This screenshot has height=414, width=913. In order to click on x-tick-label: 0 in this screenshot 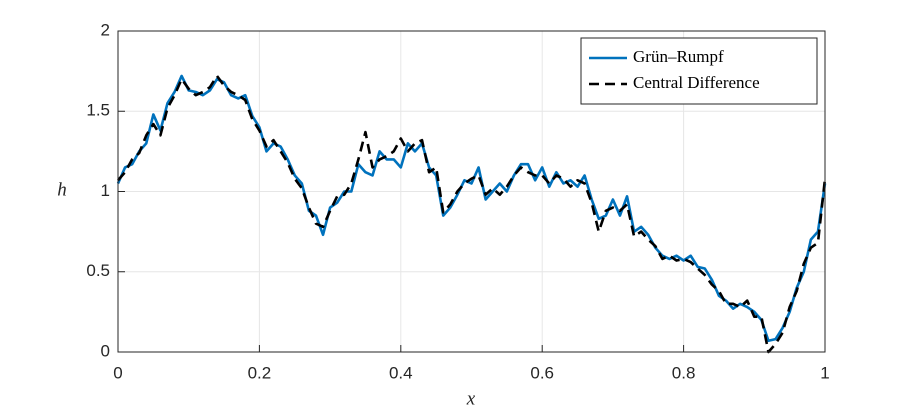, I will do `click(117, 372)`.